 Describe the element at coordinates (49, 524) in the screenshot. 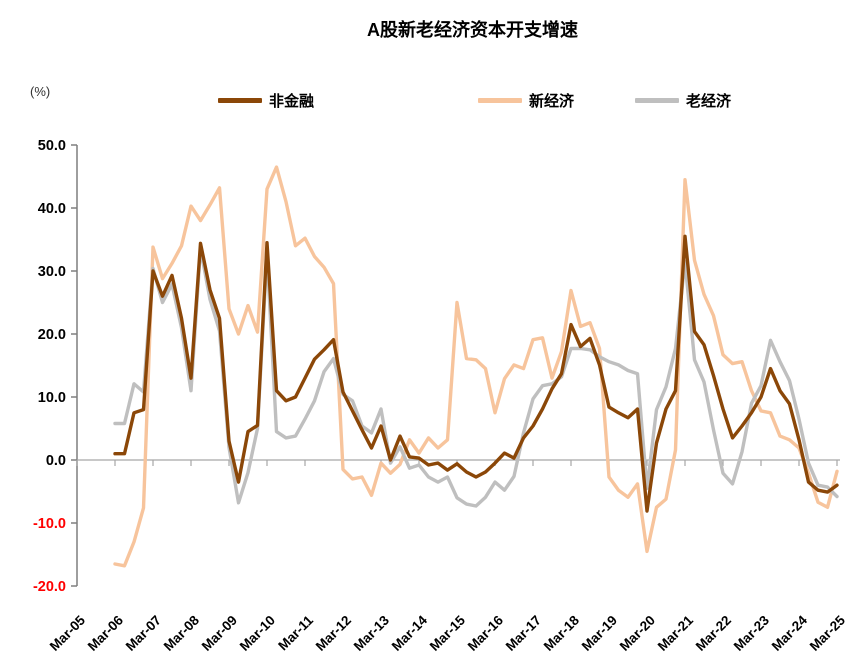

I see `y-tick-label: -10.0` at that location.